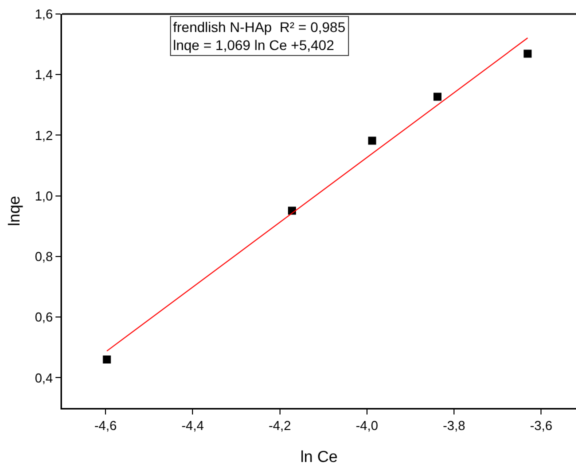 The width and height of the screenshot is (576, 466). Describe the element at coordinates (15, 211) in the screenshot. I see `y-axis-title: lnqe` at that location.